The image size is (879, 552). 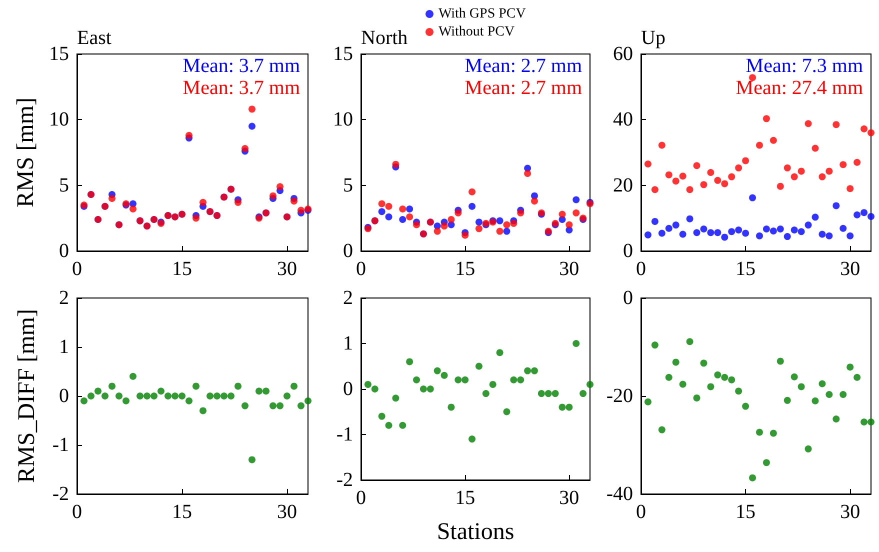 I want to click on y-tick-label: 20, so click(x=623, y=185).